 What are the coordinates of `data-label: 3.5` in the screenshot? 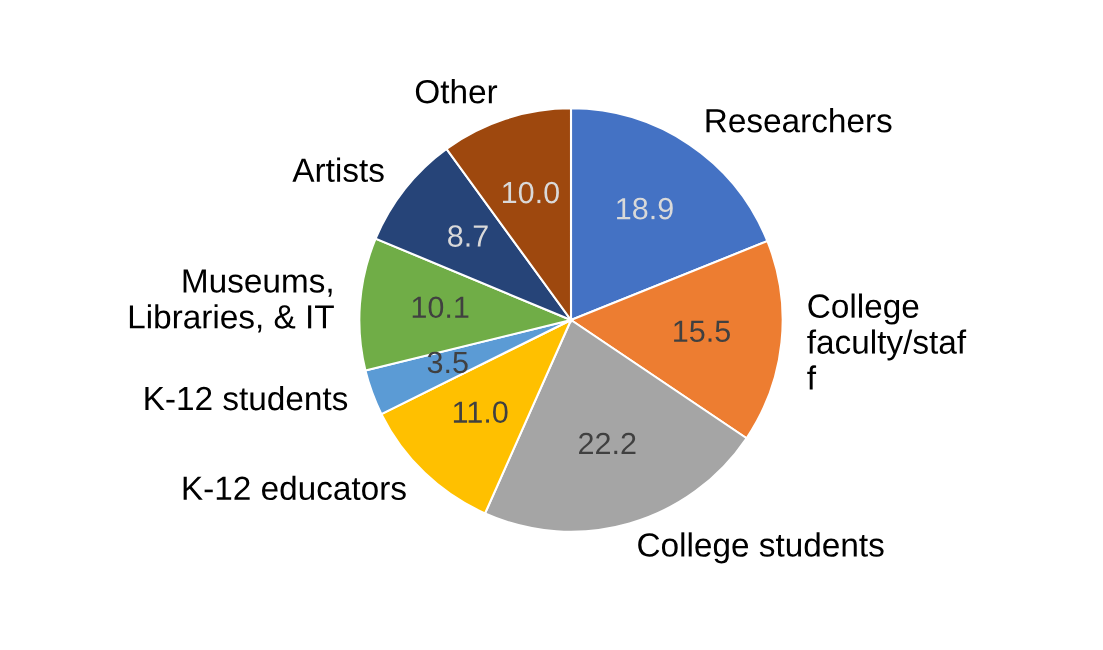 It's located at (447, 362).